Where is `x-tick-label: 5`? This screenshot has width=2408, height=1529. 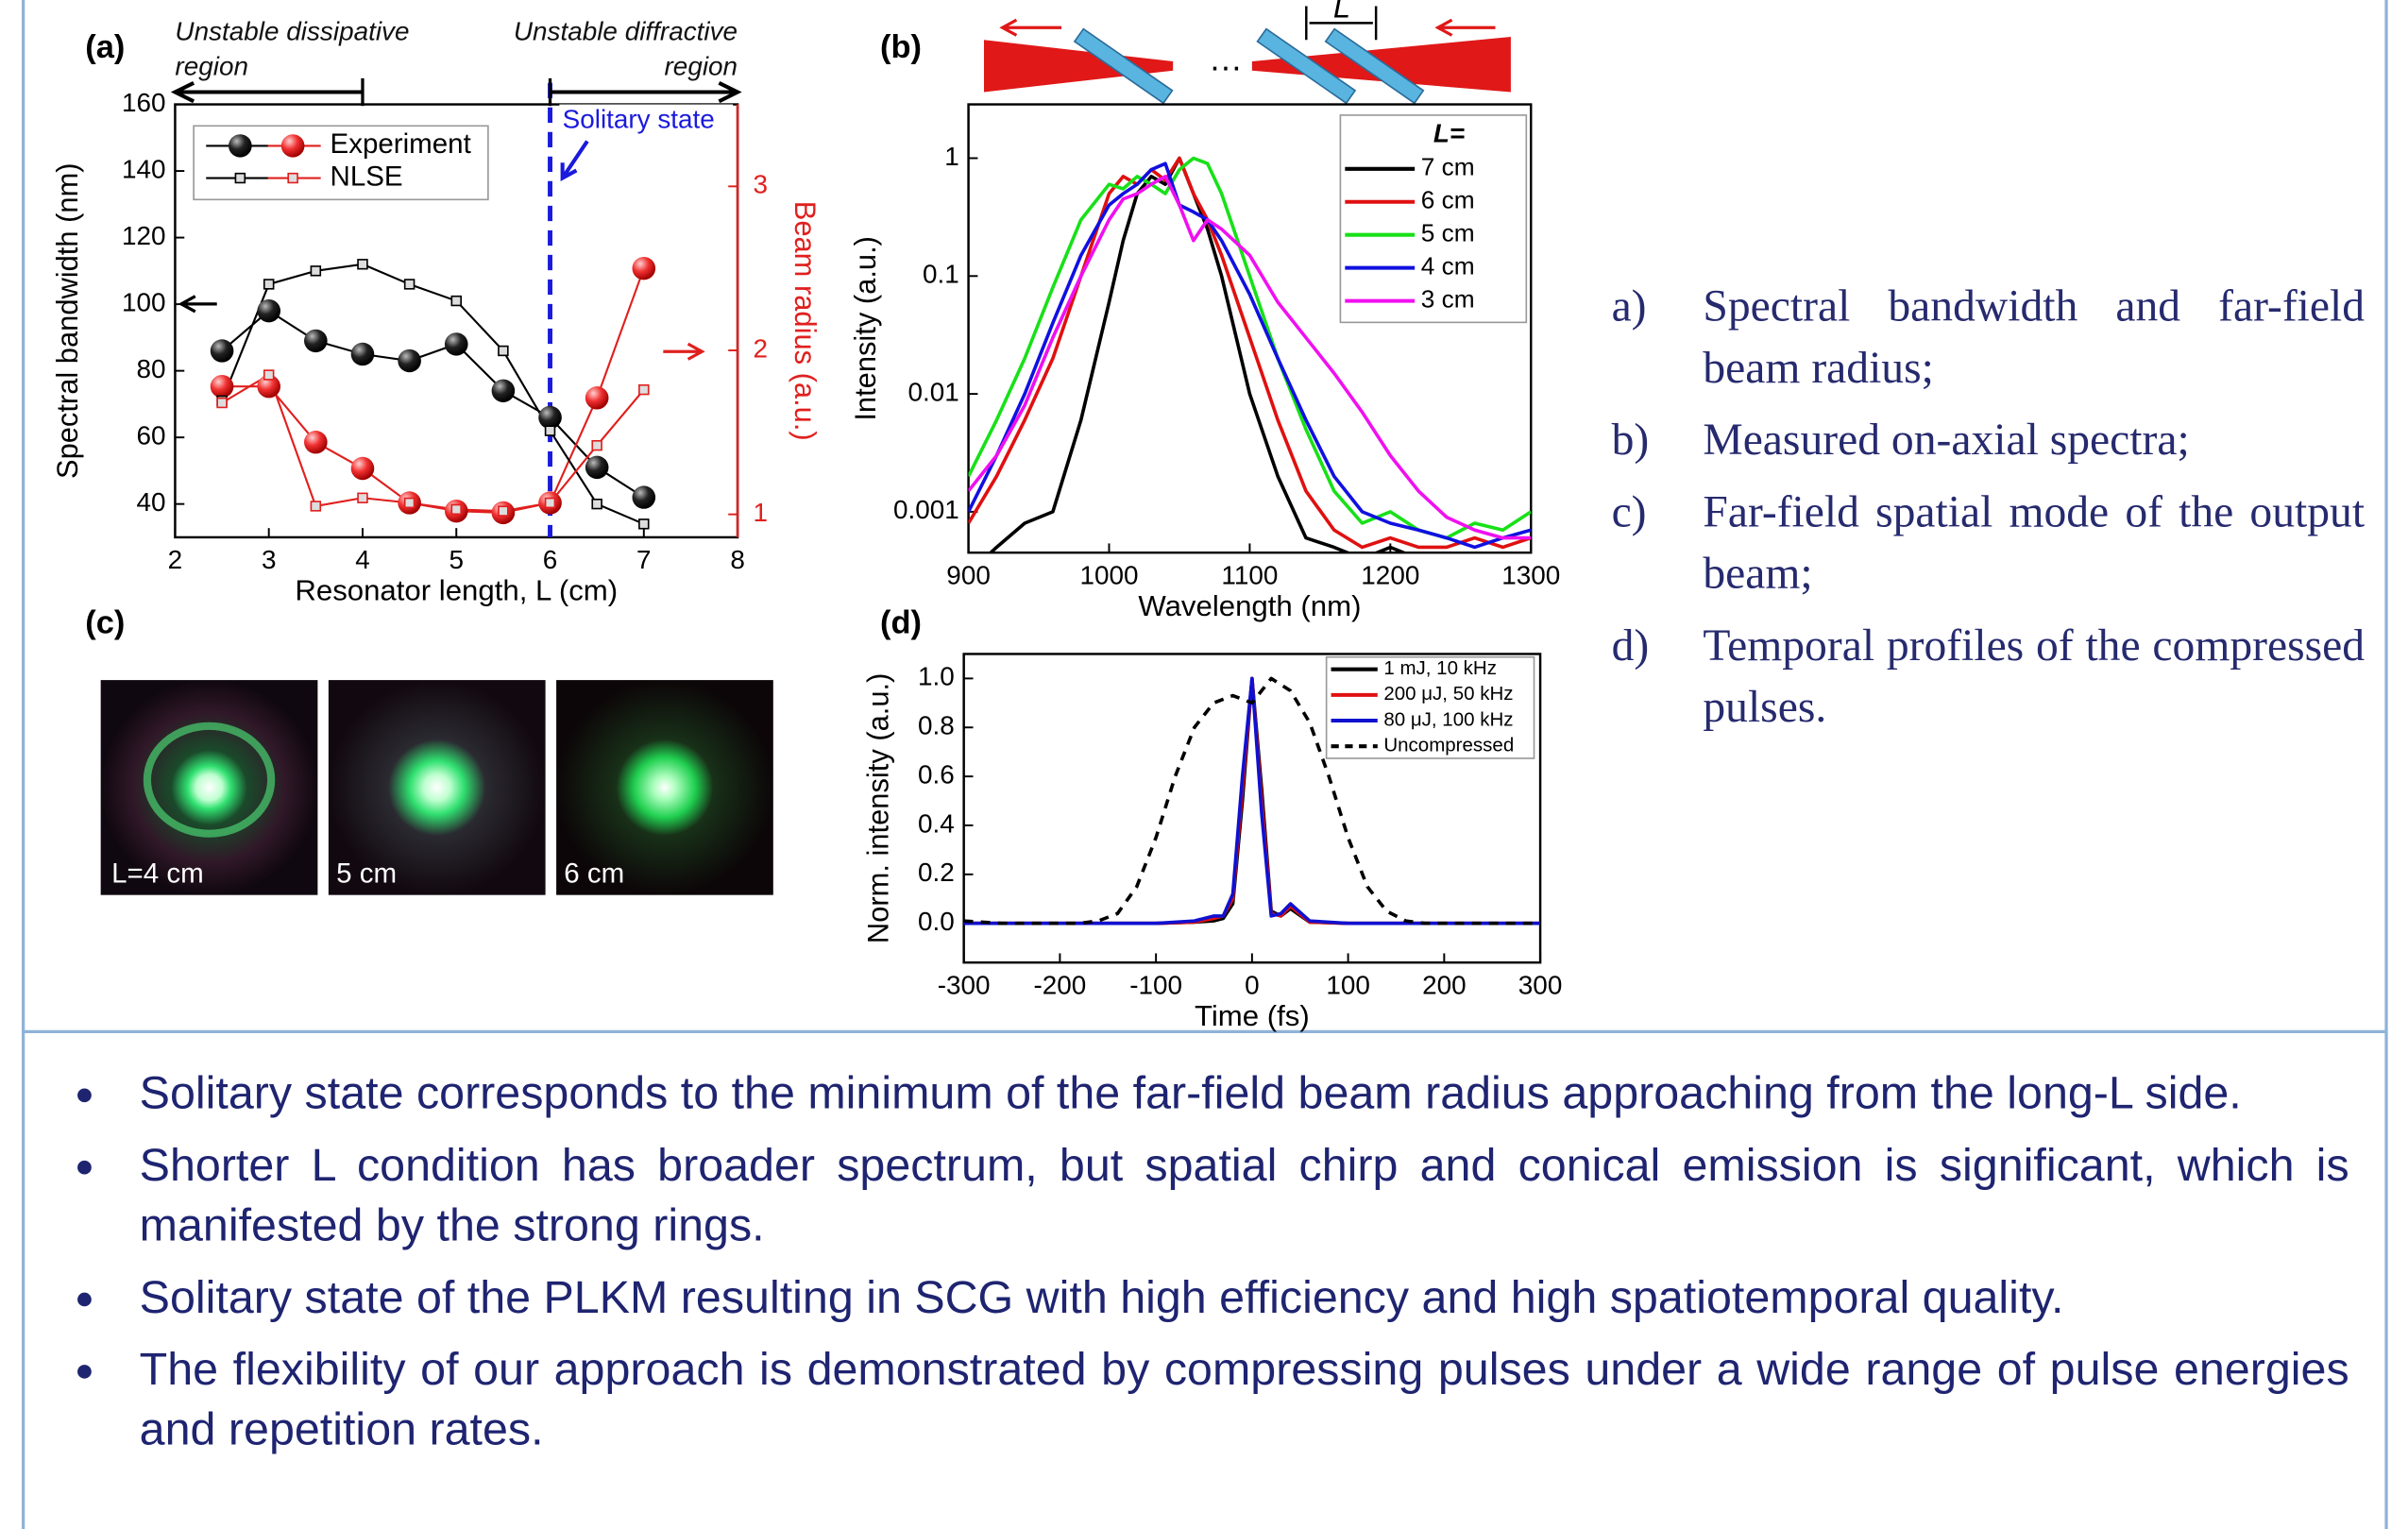 x-tick-label: 5 is located at coordinates (456, 559).